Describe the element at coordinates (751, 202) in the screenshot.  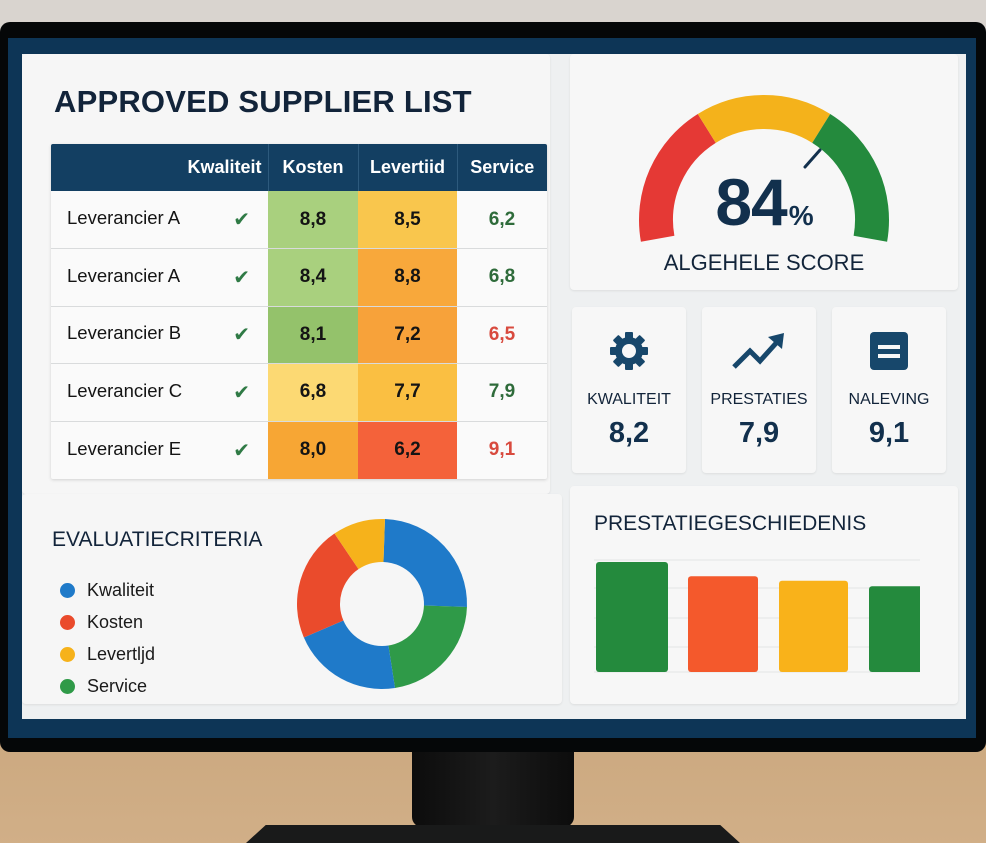
I see `score-number: 84` at that location.